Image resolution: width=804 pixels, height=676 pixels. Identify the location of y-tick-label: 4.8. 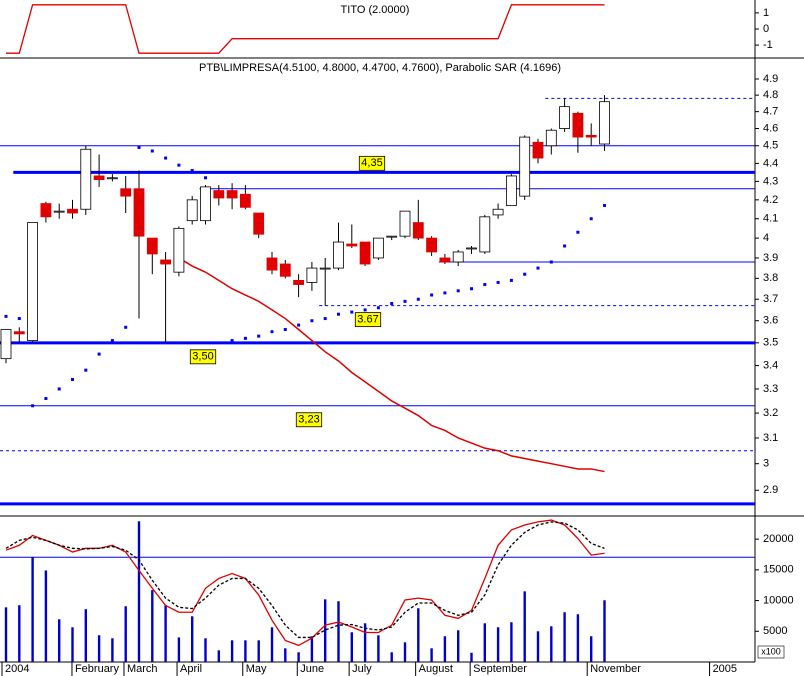
(770, 95).